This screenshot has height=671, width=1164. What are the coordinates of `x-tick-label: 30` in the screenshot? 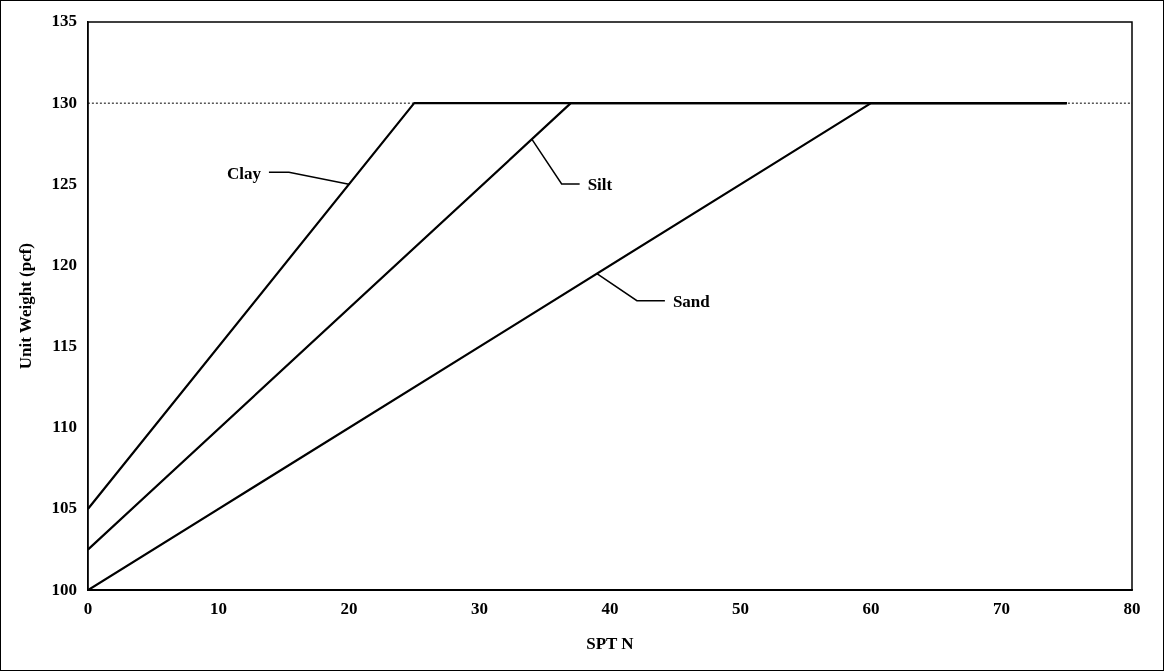 It's located at (479, 608).